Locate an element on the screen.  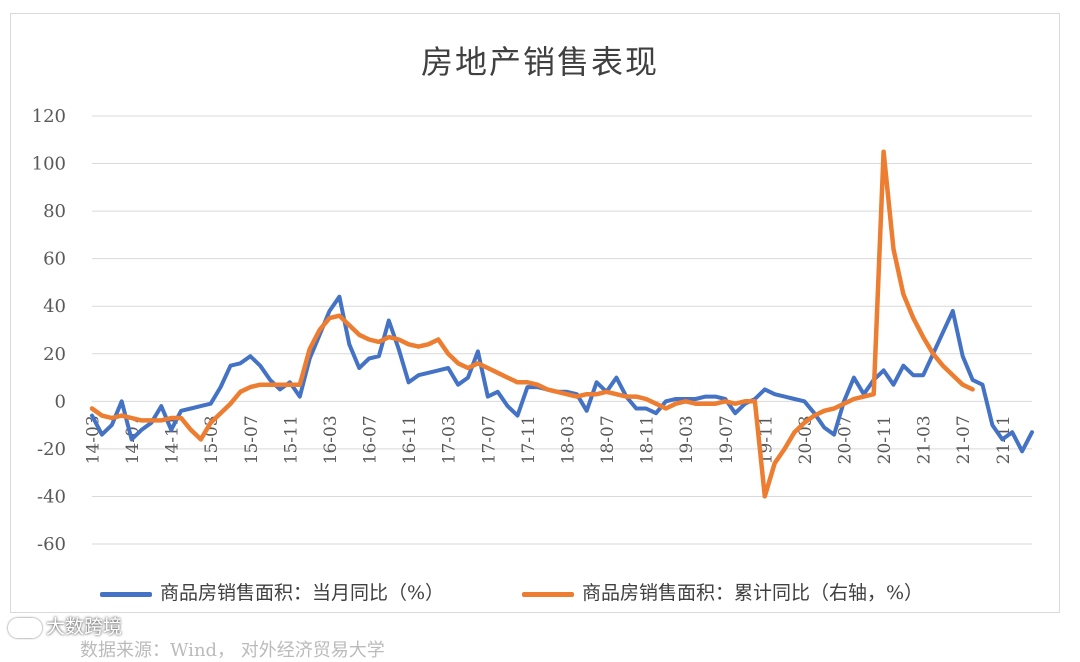
x-tick-label: 17-03 is located at coordinates (450, 439).